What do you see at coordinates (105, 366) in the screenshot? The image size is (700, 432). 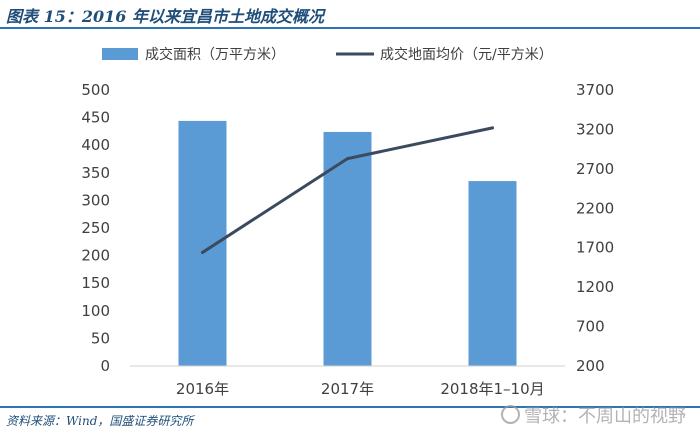 I see `y-left-tick-label: 0` at bounding box center [105, 366].